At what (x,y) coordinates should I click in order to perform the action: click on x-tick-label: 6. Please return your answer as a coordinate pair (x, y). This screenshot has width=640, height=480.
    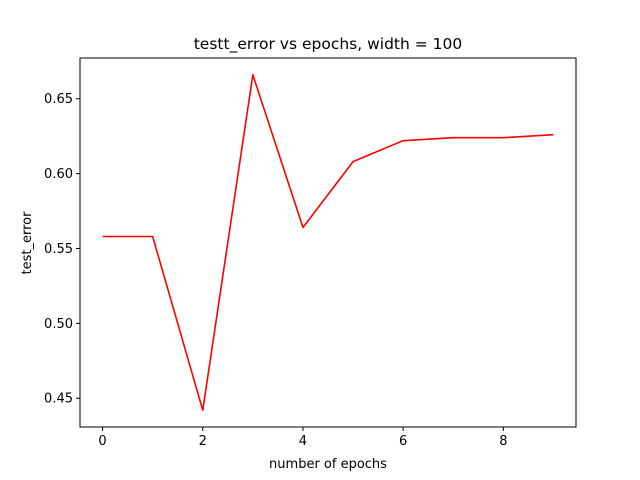
    Looking at the image, I should click on (403, 441).